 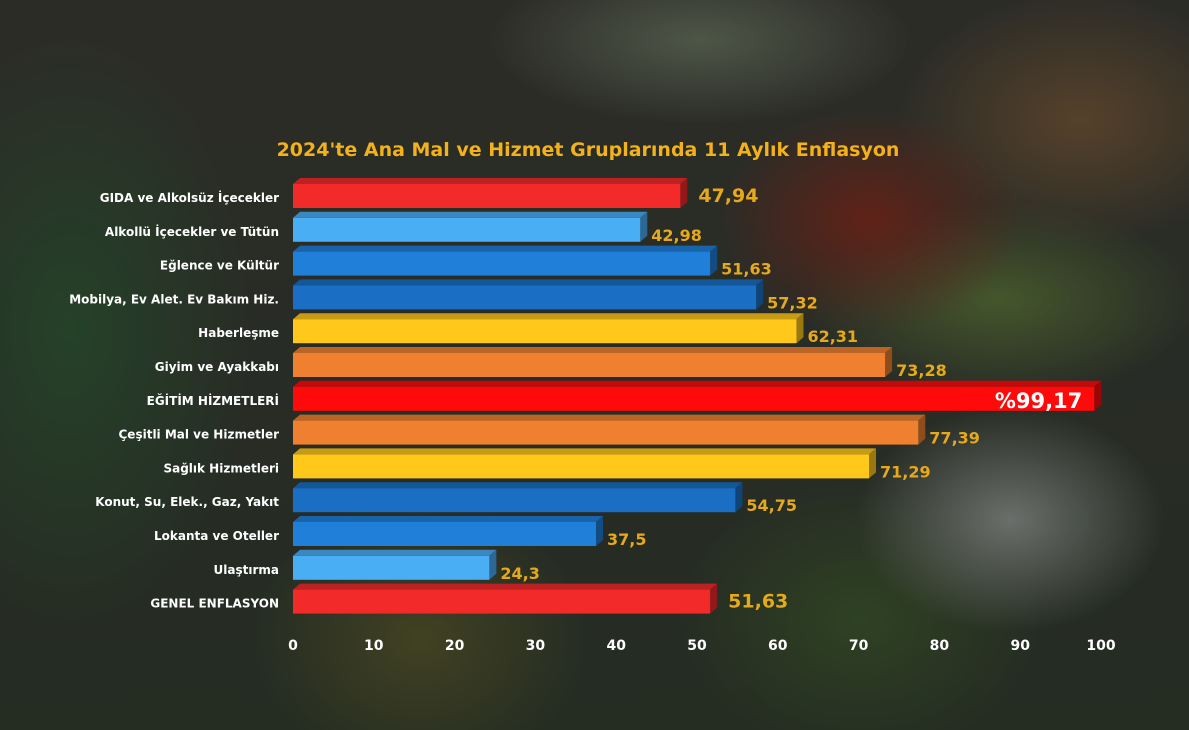 I want to click on value-label: 62,31, so click(x=832, y=336).